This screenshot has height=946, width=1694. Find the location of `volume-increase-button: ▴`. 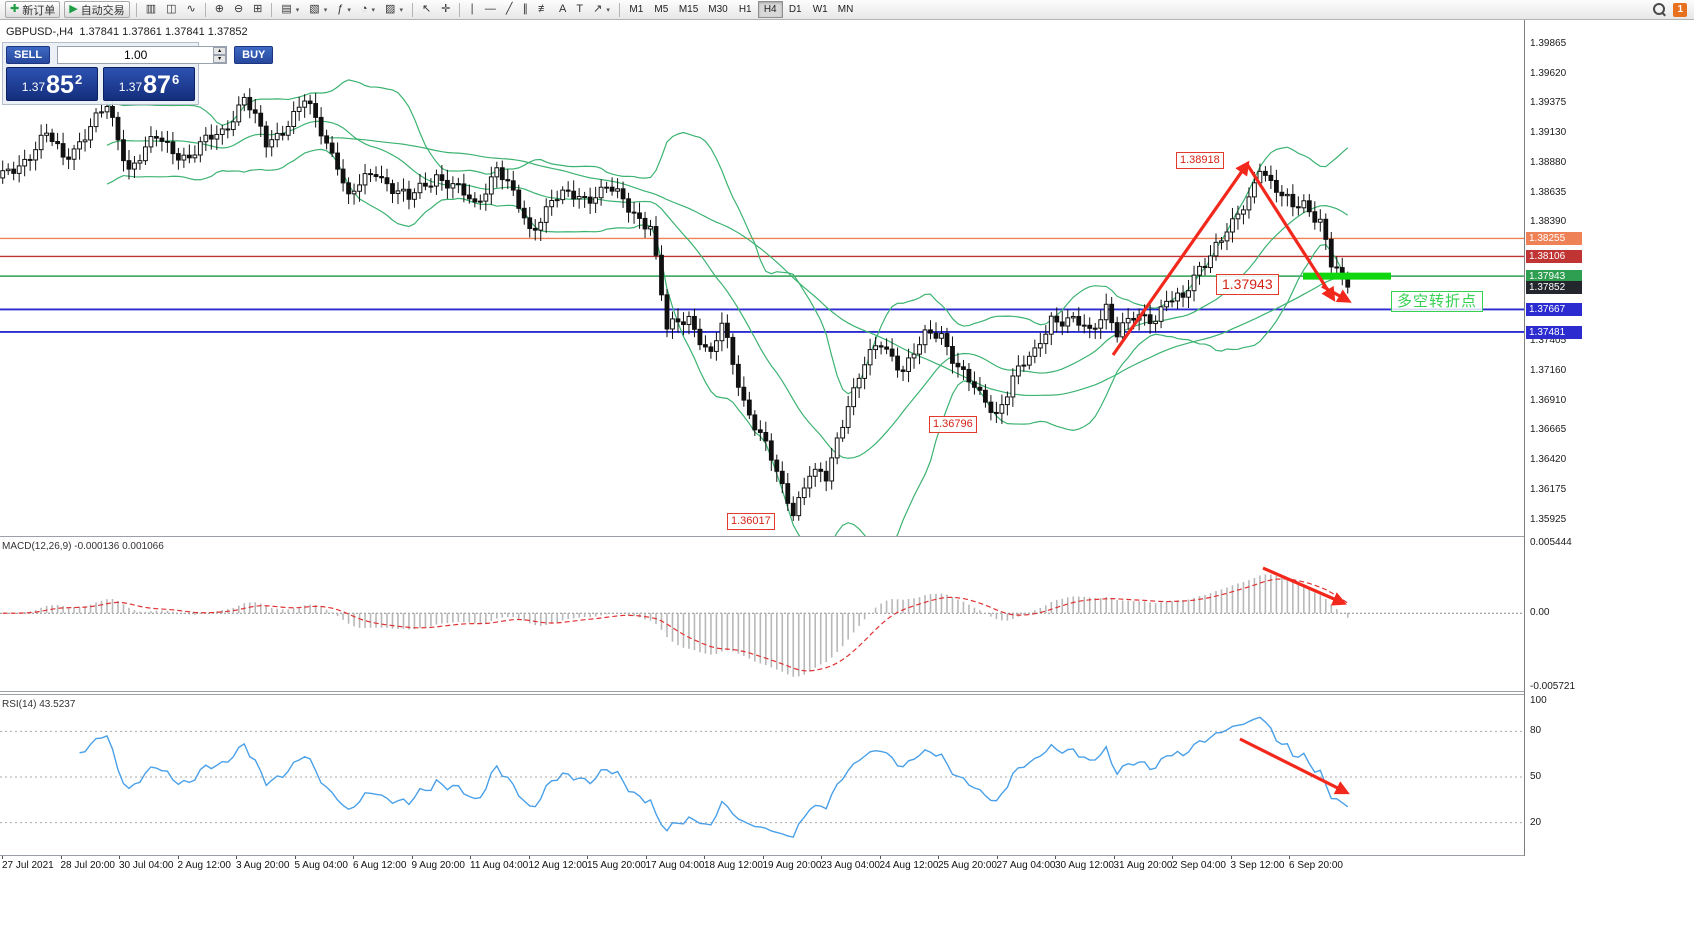

volume-increase-button: ▴ is located at coordinates (220, 51).